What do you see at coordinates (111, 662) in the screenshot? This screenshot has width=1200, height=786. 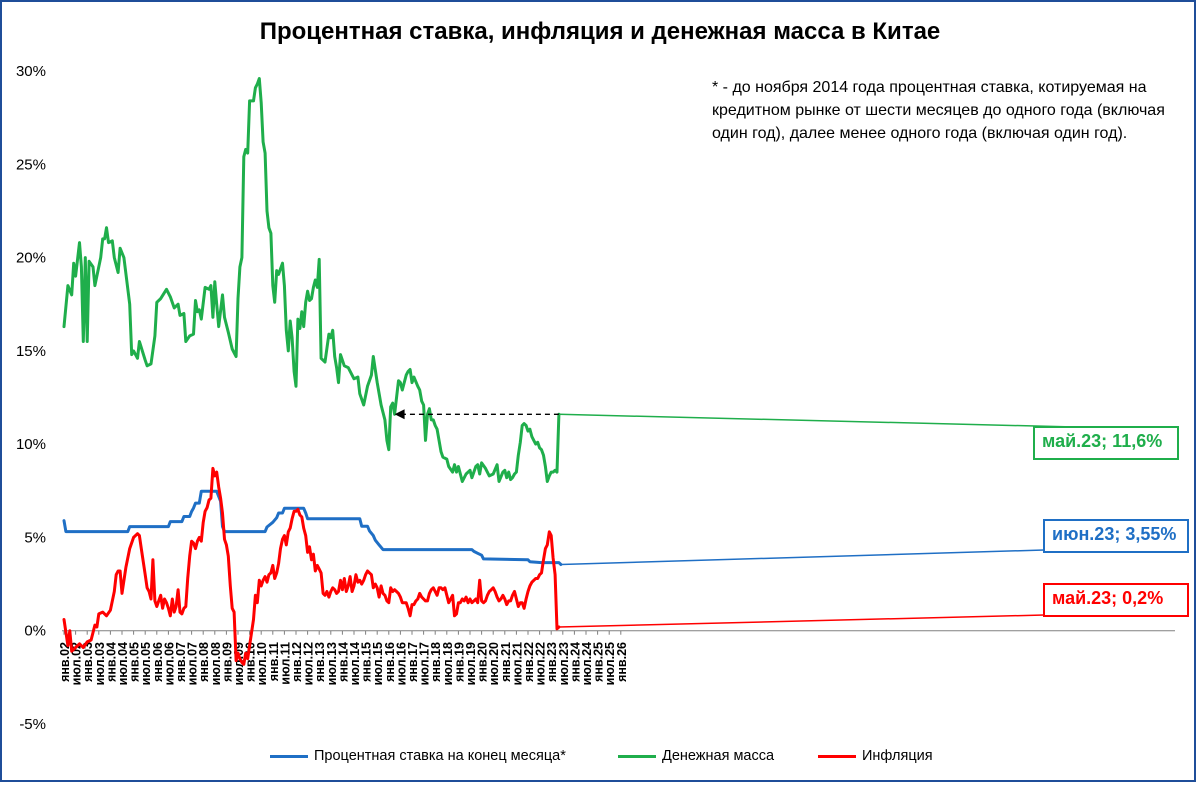 I see `x-tick-label: янв.04` at bounding box center [111, 662].